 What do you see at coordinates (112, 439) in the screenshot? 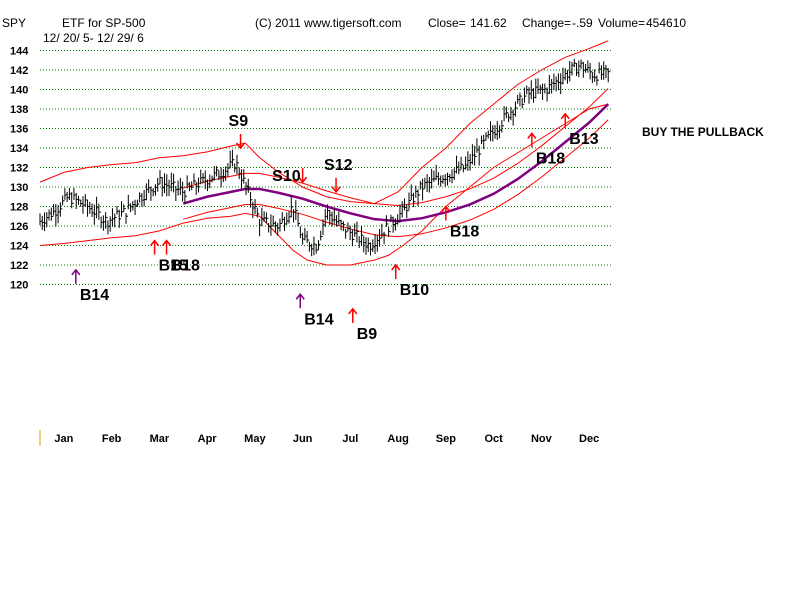
I see `month-label-feb: Feb` at bounding box center [112, 439].